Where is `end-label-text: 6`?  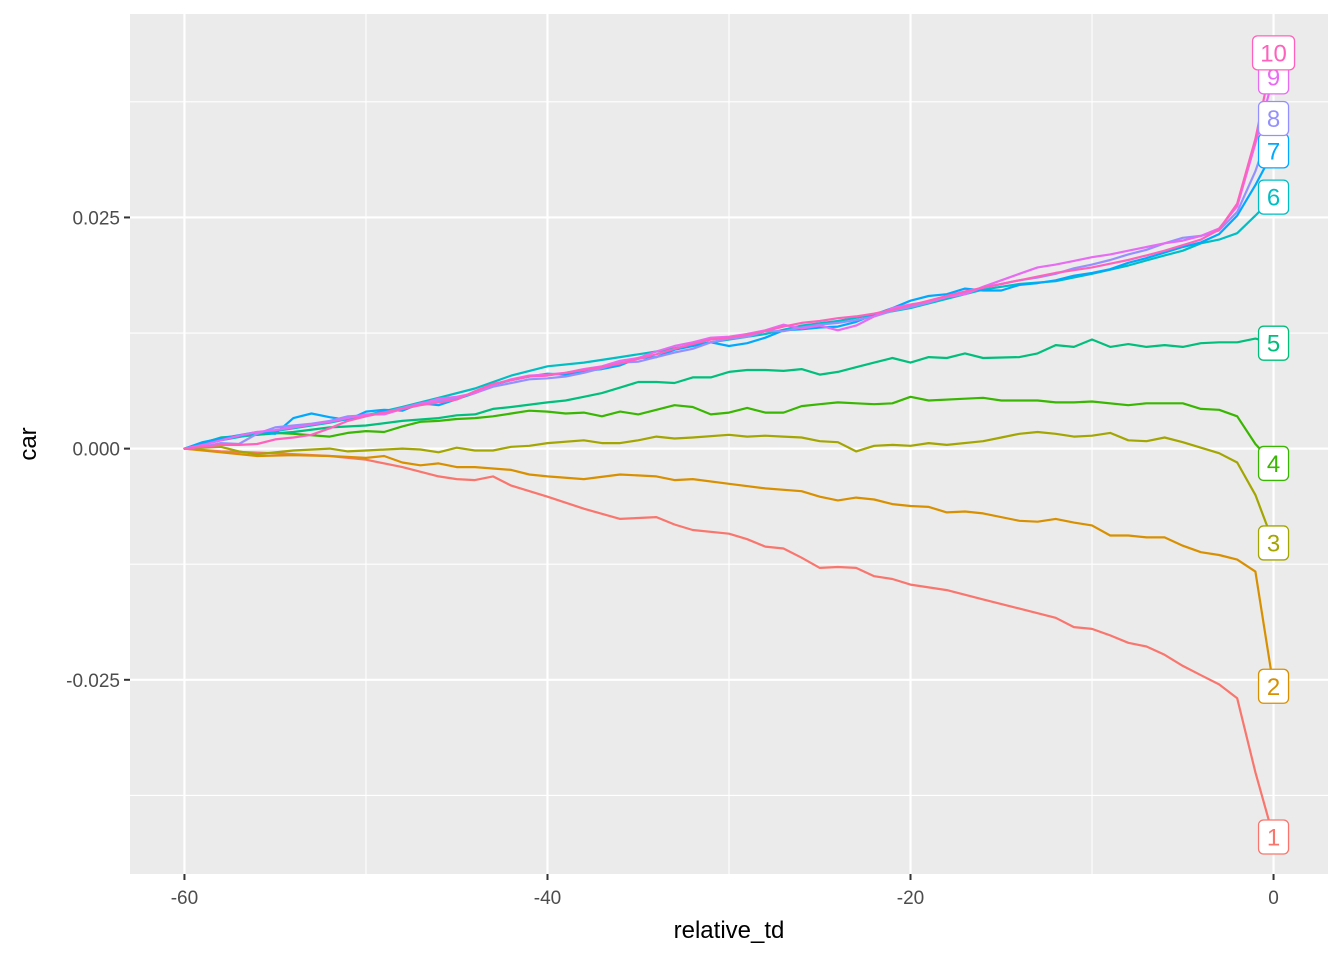 end-label-text: 6 is located at coordinates (1273, 198).